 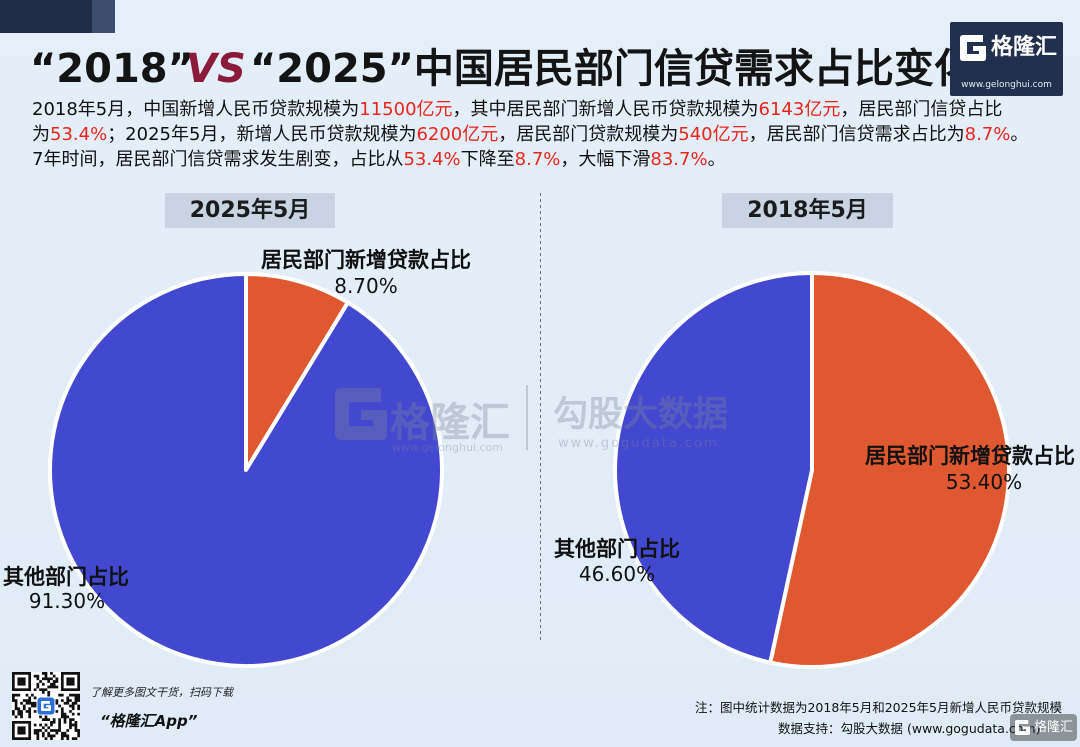 I want to click on corner-watermark-logo: 格隆汇, so click(x=1043, y=727).